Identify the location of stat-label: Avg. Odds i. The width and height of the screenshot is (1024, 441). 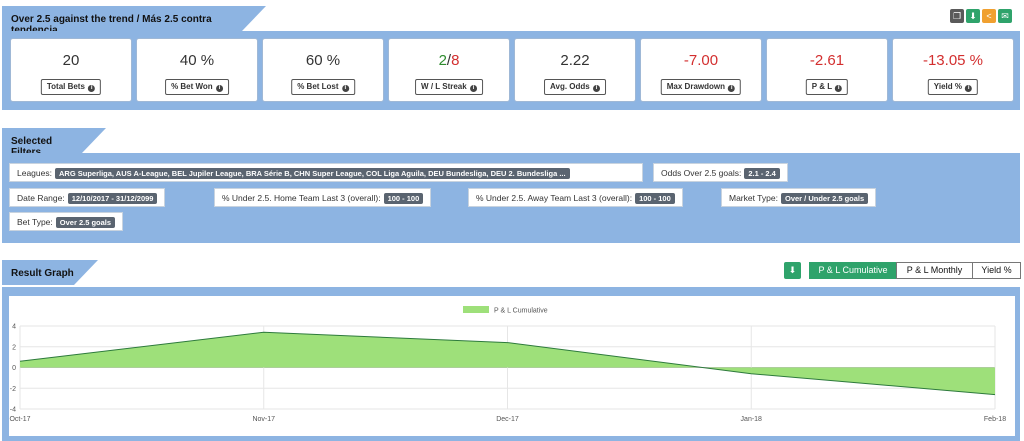
(575, 87).